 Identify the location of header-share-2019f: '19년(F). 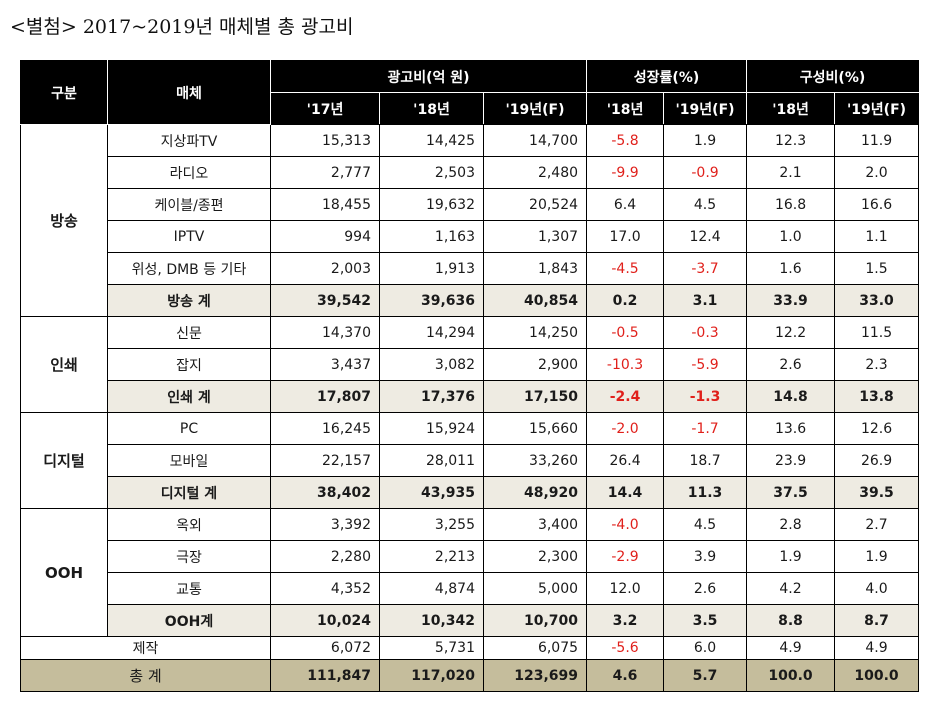
(877, 108).